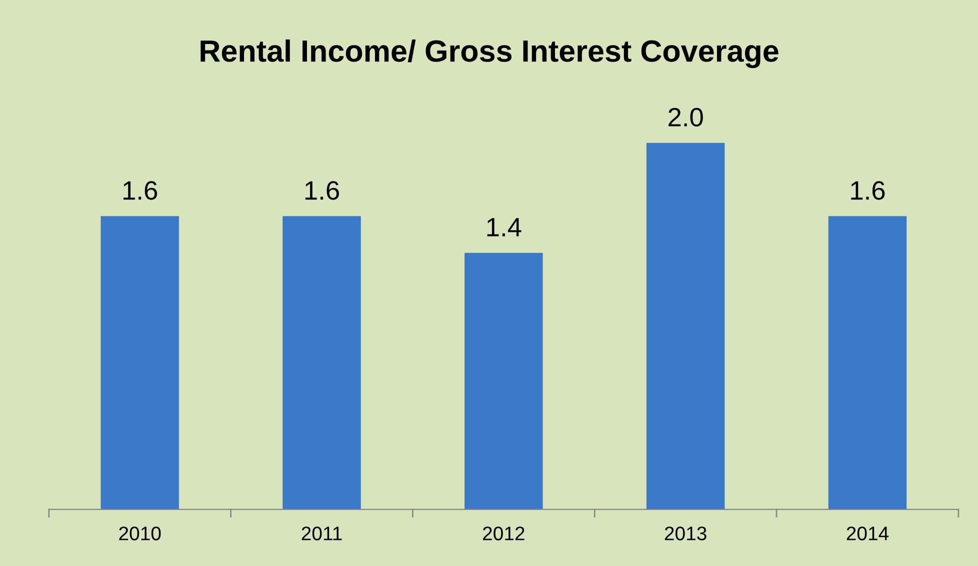  I want to click on x-tick-label: 2011, so click(322, 533).